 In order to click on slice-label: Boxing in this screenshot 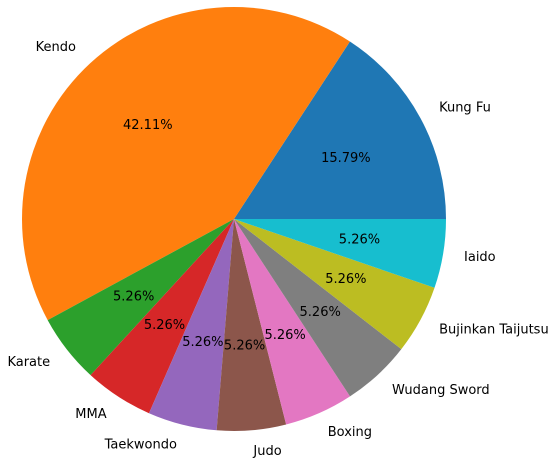, I will do `click(350, 432)`.